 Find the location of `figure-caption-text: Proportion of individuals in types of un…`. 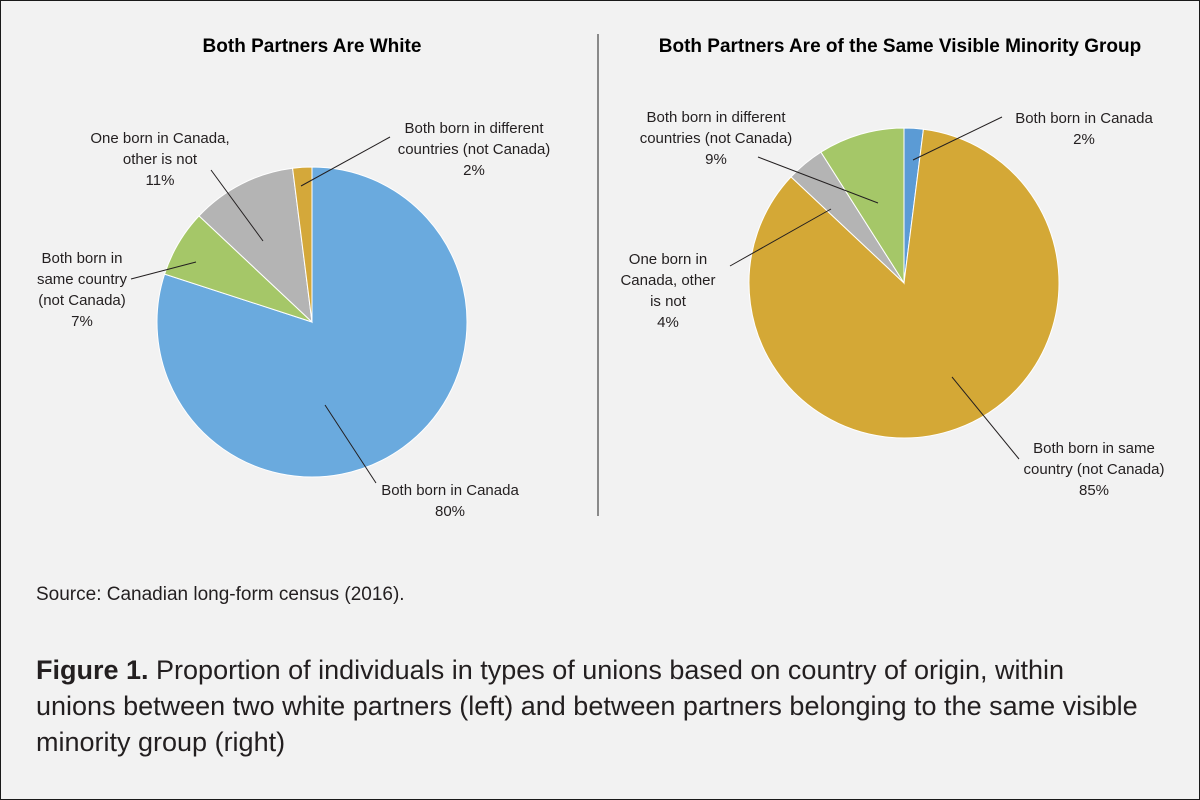

figure-caption-text: Proportion of individuals in types of un… is located at coordinates (587, 706).